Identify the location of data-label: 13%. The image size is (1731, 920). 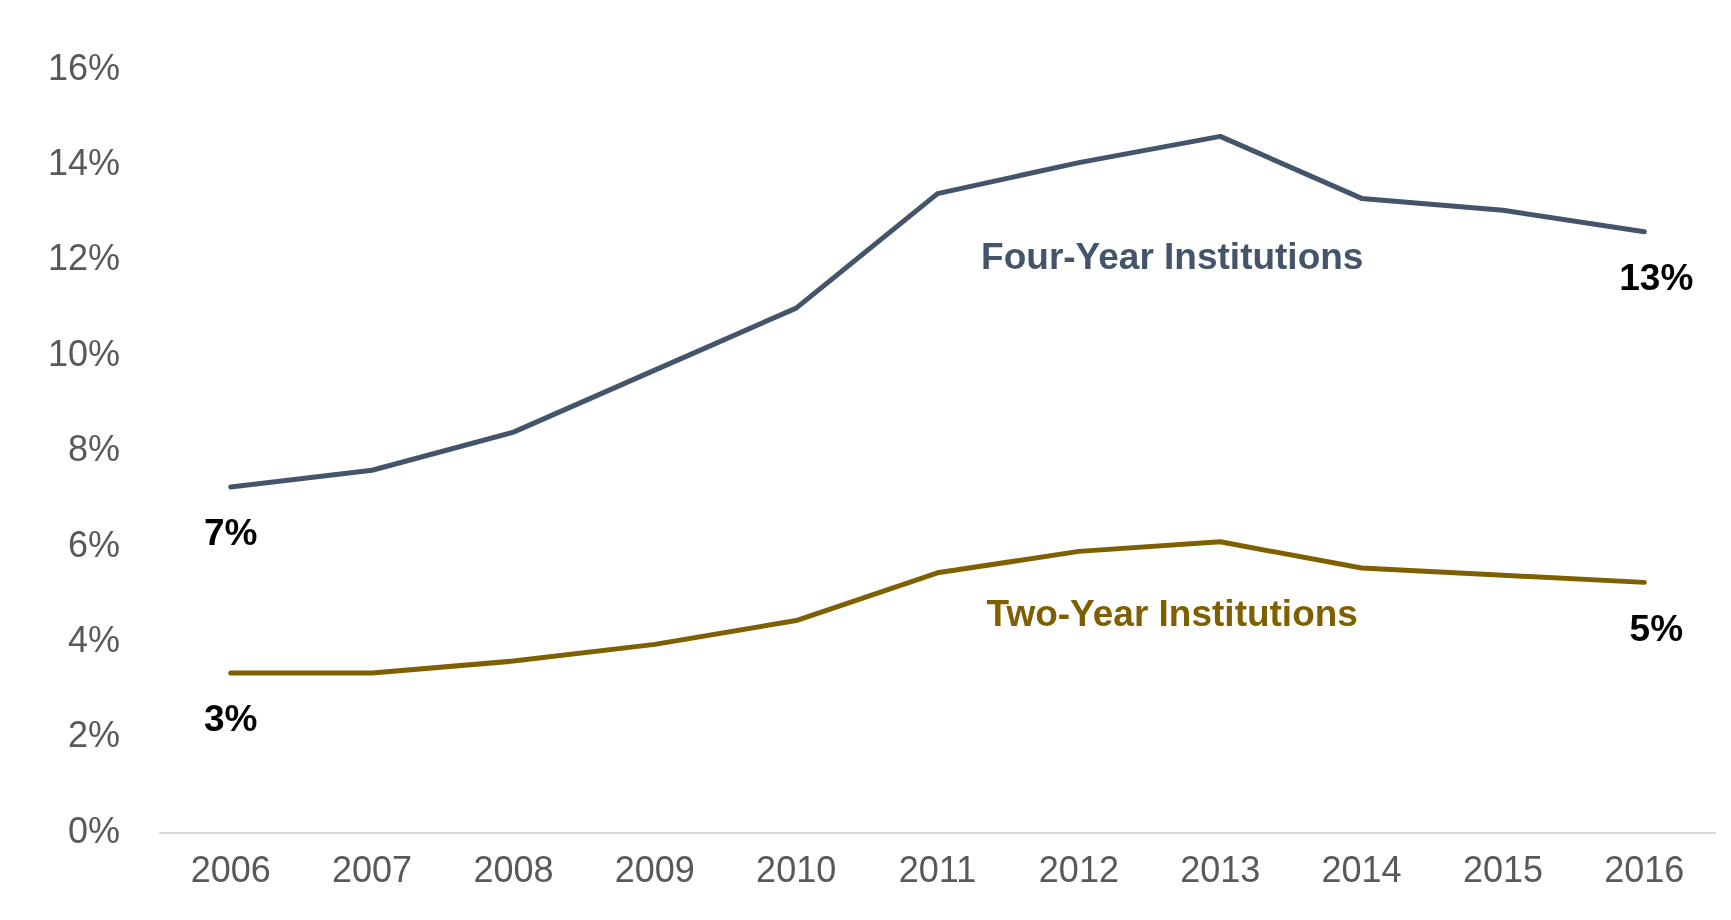
(1656, 277).